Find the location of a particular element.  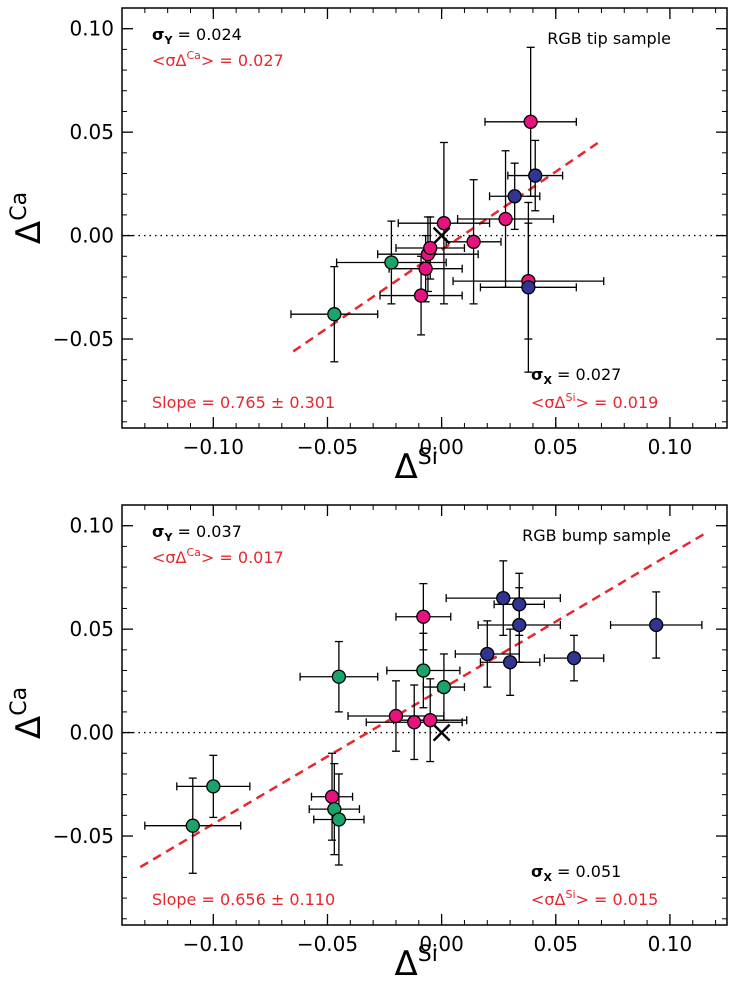

mean-error-x-label: <σΔSi> = 0.015 is located at coordinates (594, 898).